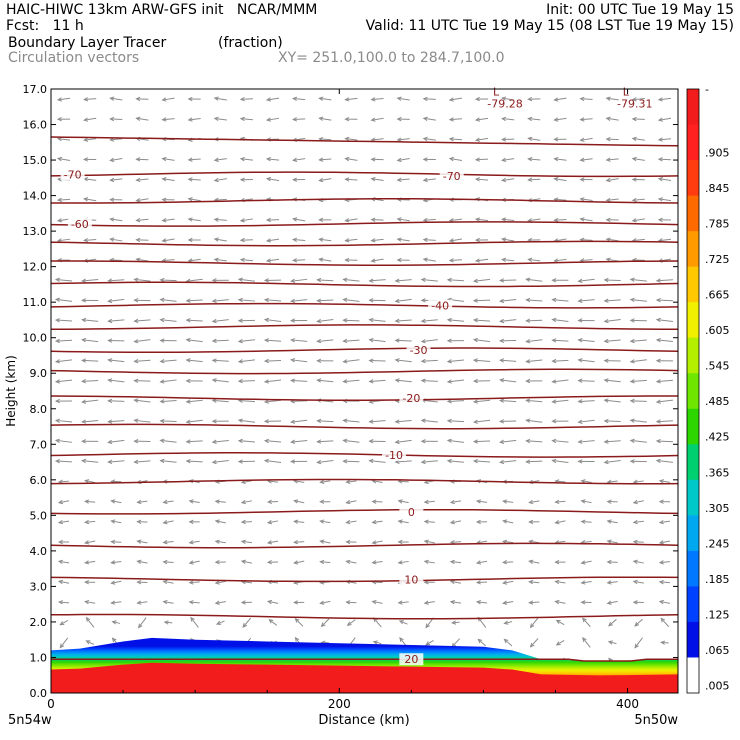 The width and height of the screenshot is (740, 740). Describe the element at coordinates (717, 437) in the screenshot. I see `colorbar-level: .425` at that location.